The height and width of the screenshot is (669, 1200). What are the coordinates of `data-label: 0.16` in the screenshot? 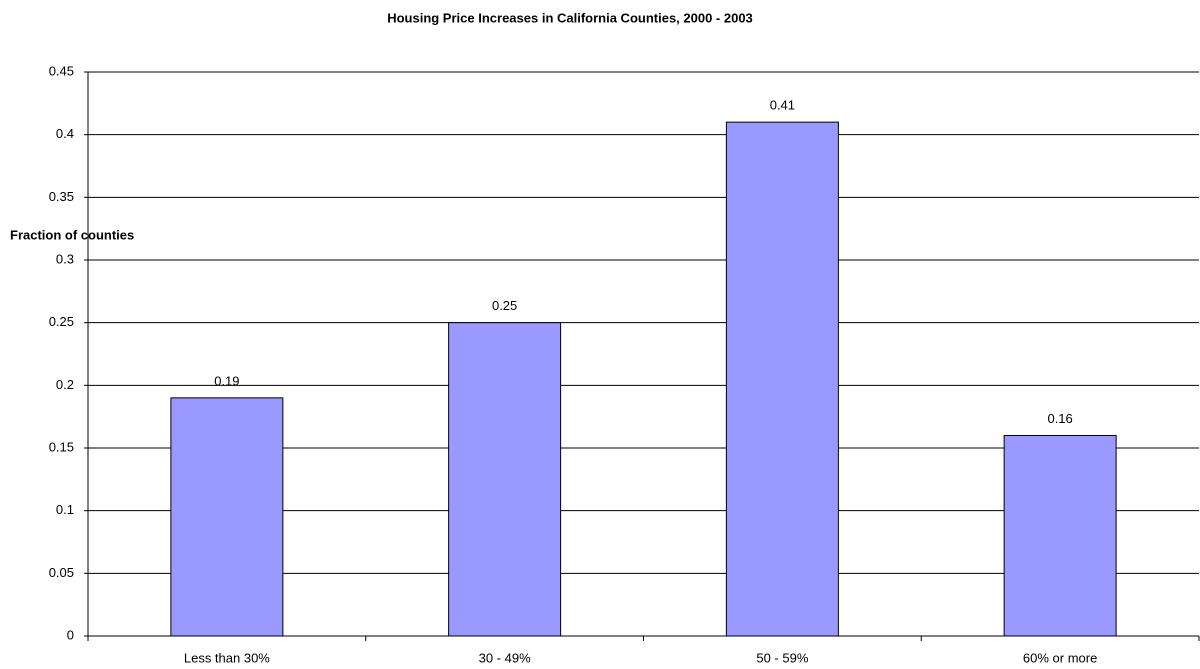 It's located at (1059, 418).